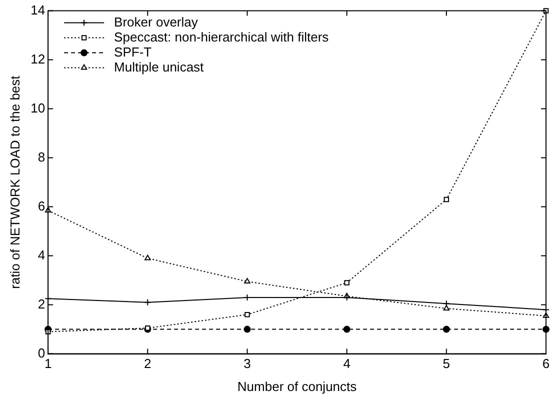  Describe the element at coordinates (546, 364) in the screenshot. I see `x-tick-label: 6` at that location.